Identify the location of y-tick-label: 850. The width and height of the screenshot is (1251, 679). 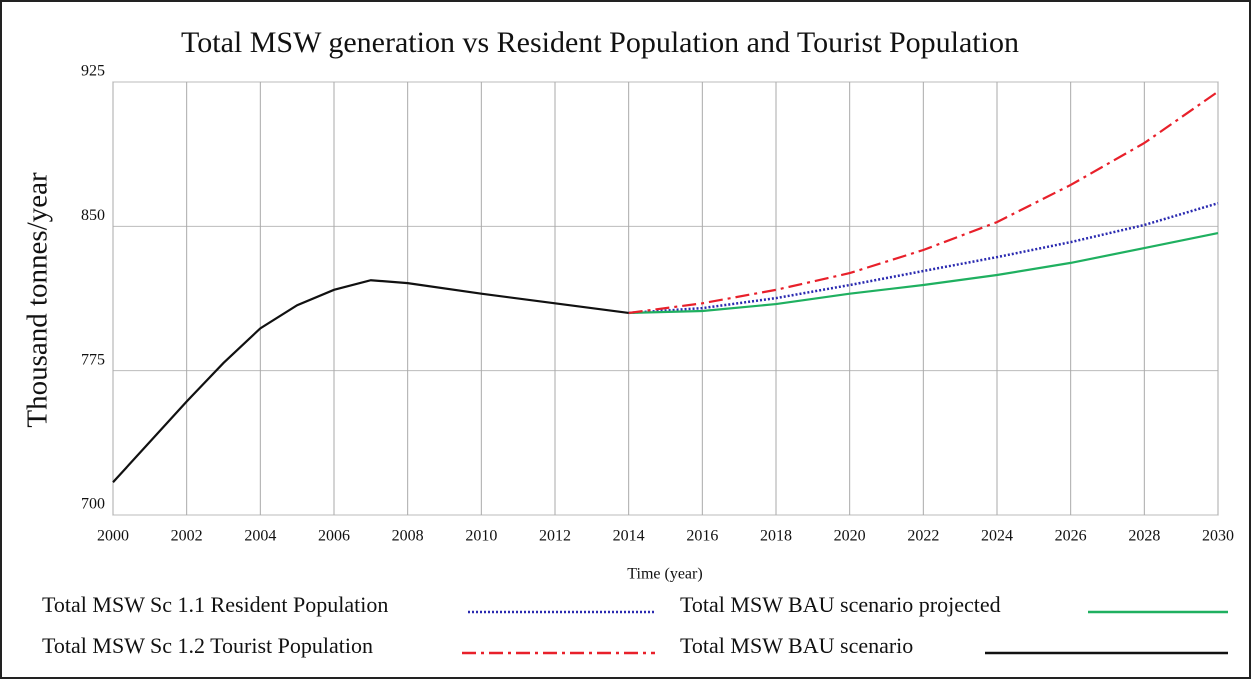
(93, 215).